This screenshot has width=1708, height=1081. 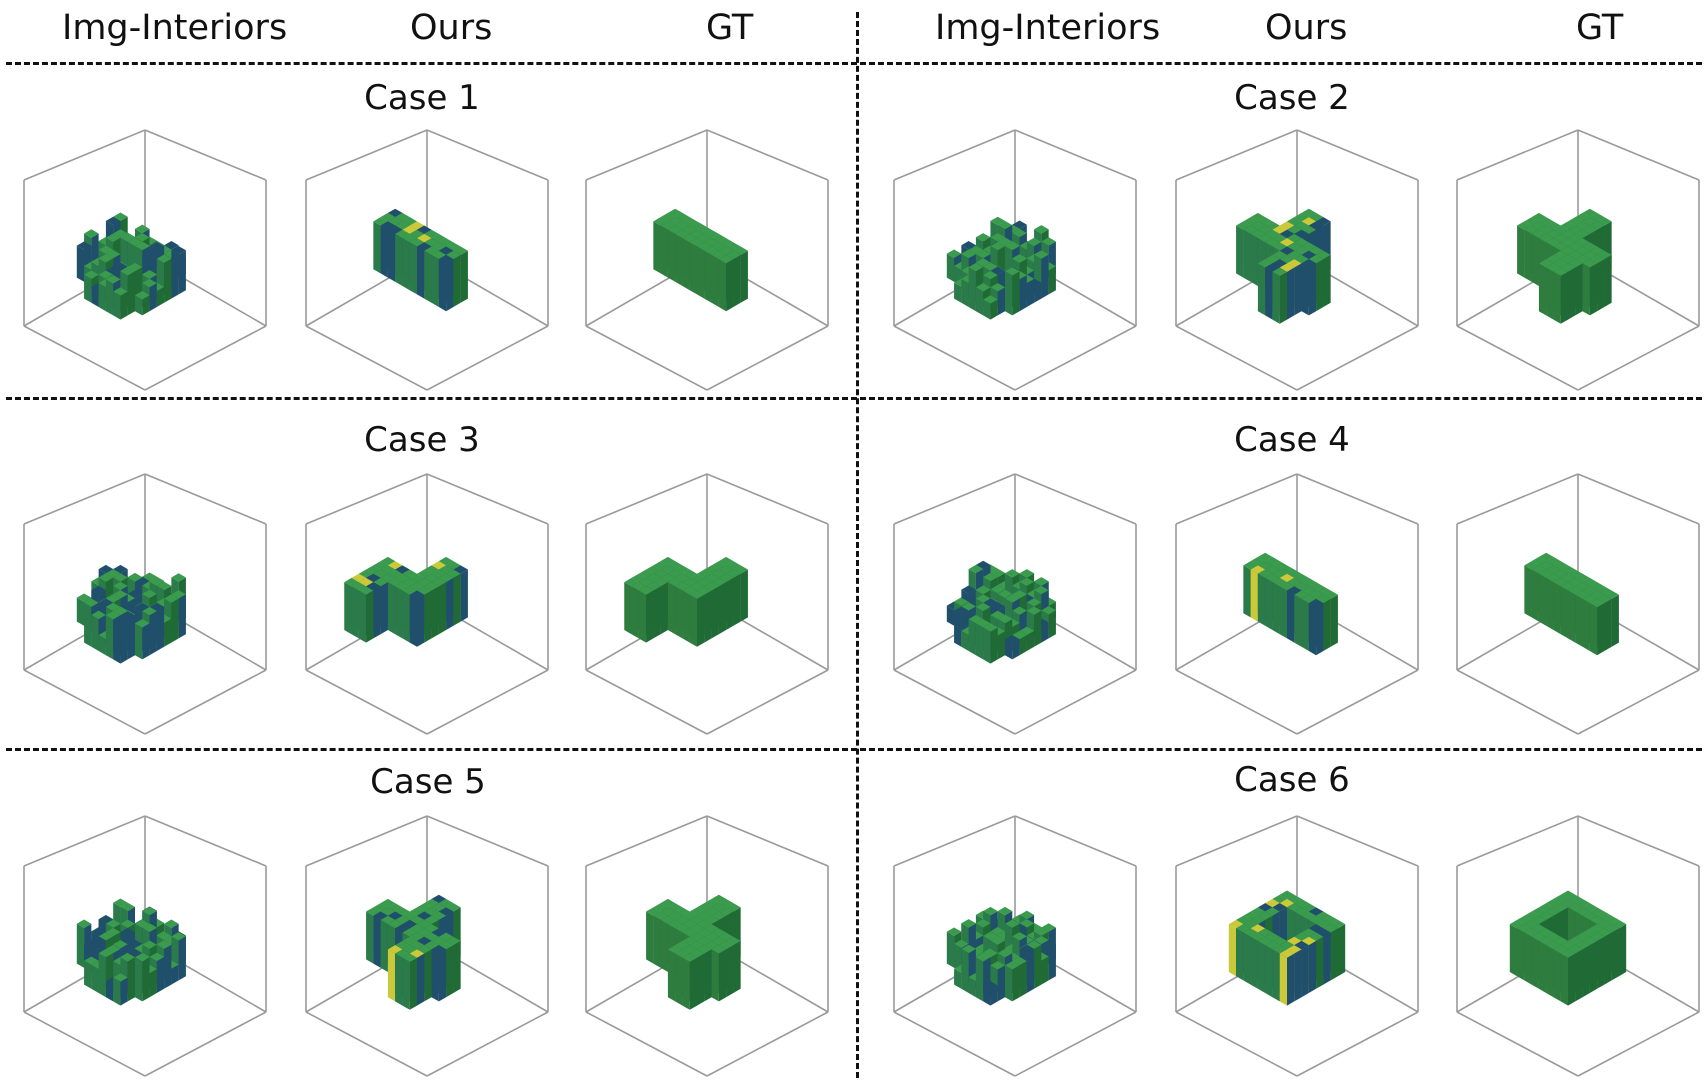 I want to click on case-4-ours-panel, so click(x=1297, y=604).